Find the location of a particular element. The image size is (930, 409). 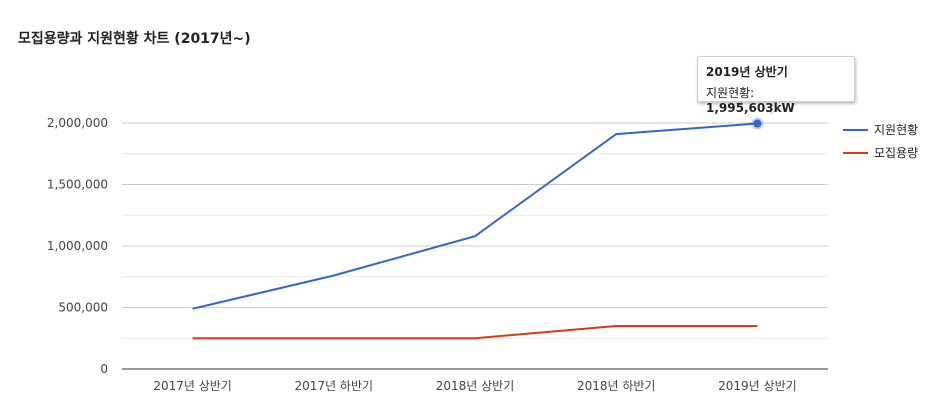

y-tick-label: 0 is located at coordinates (104, 369).